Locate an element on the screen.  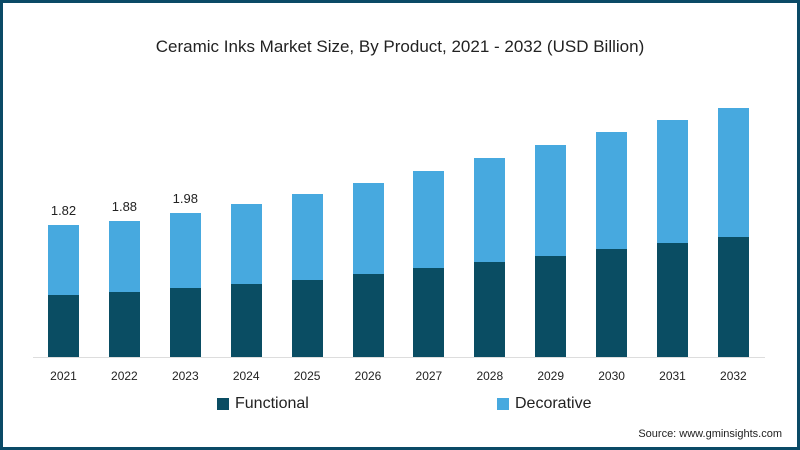
bar-2027 is located at coordinates (429, 264).